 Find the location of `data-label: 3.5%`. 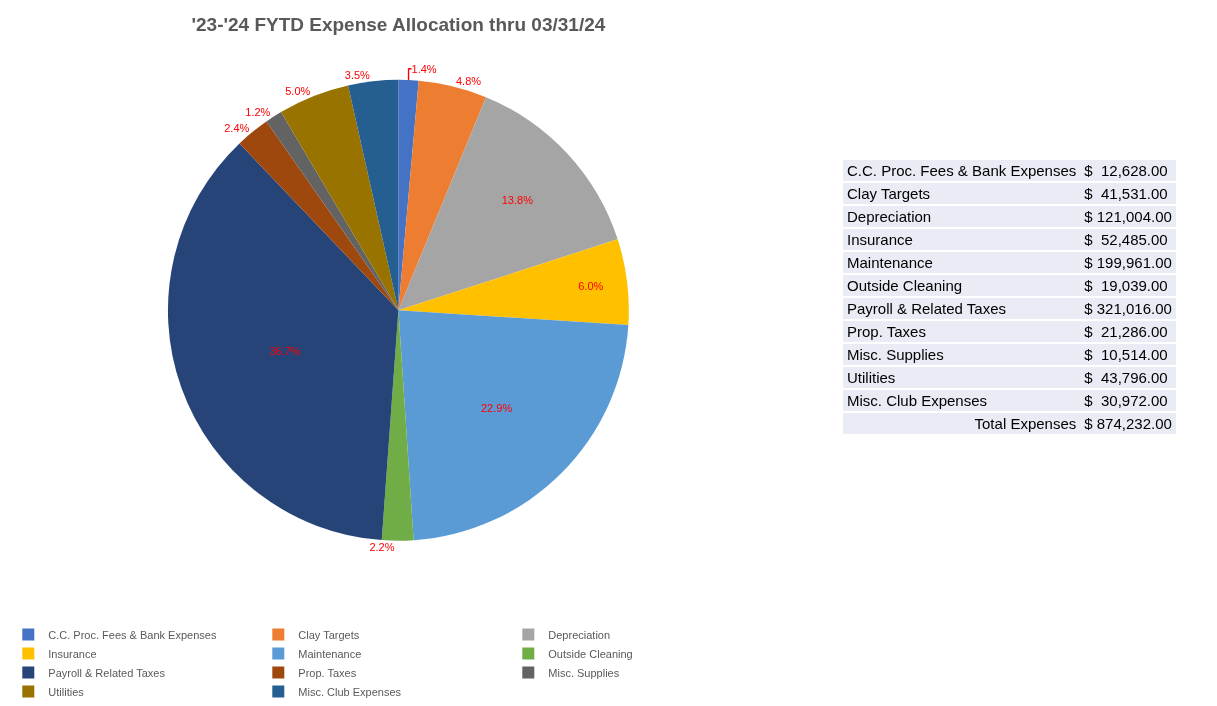

data-label: 3.5% is located at coordinates (357, 75).